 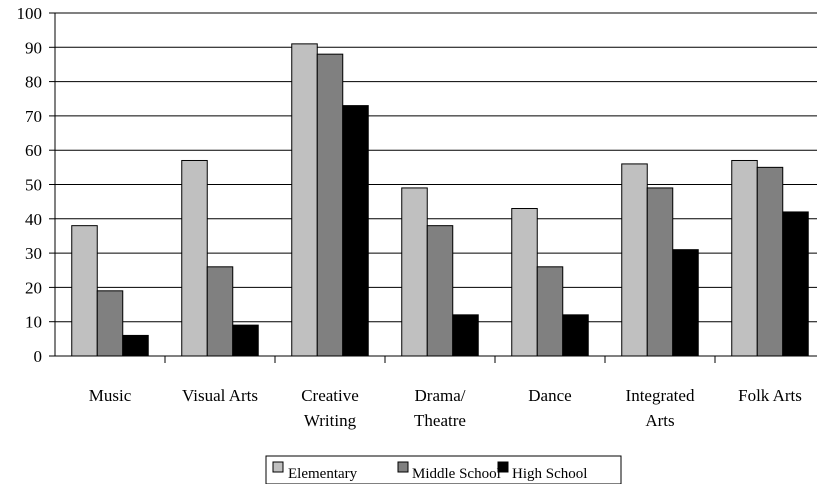 What do you see at coordinates (33, 150) in the screenshot?
I see `y-tick-label: 60` at bounding box center [33, 150].